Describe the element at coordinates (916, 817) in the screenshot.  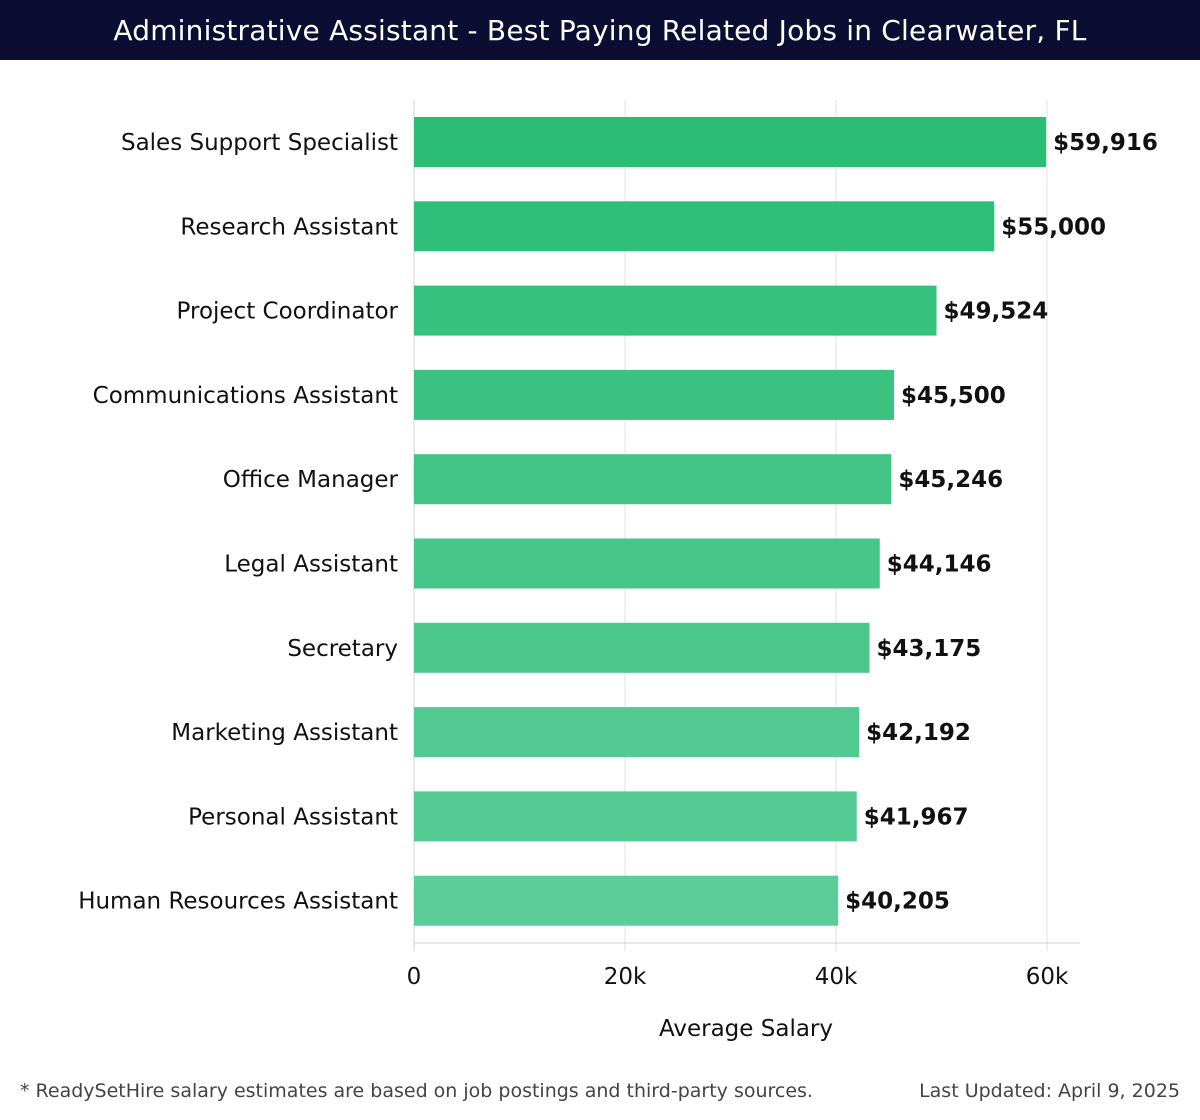
I see `value-label: $41,967` at that location.